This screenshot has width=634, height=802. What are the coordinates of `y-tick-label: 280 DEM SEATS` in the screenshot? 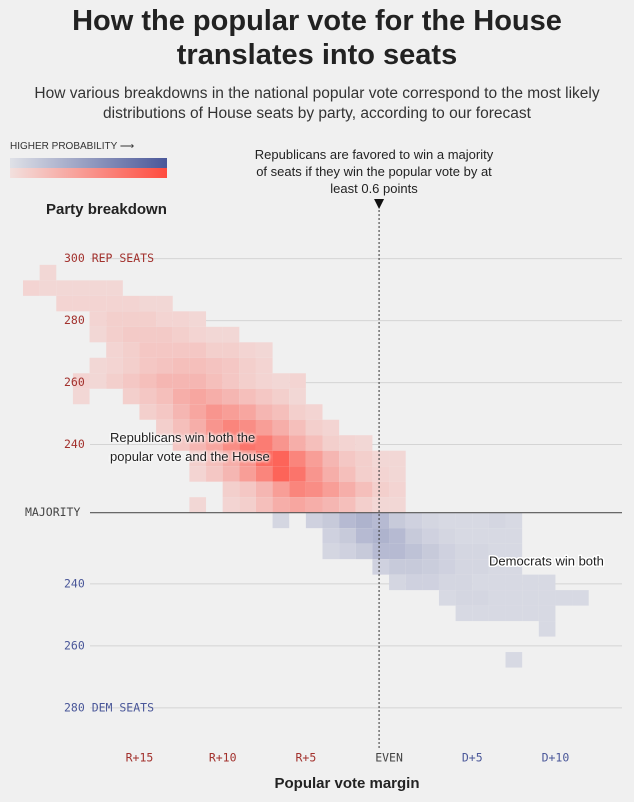 It's located at (109, 707).